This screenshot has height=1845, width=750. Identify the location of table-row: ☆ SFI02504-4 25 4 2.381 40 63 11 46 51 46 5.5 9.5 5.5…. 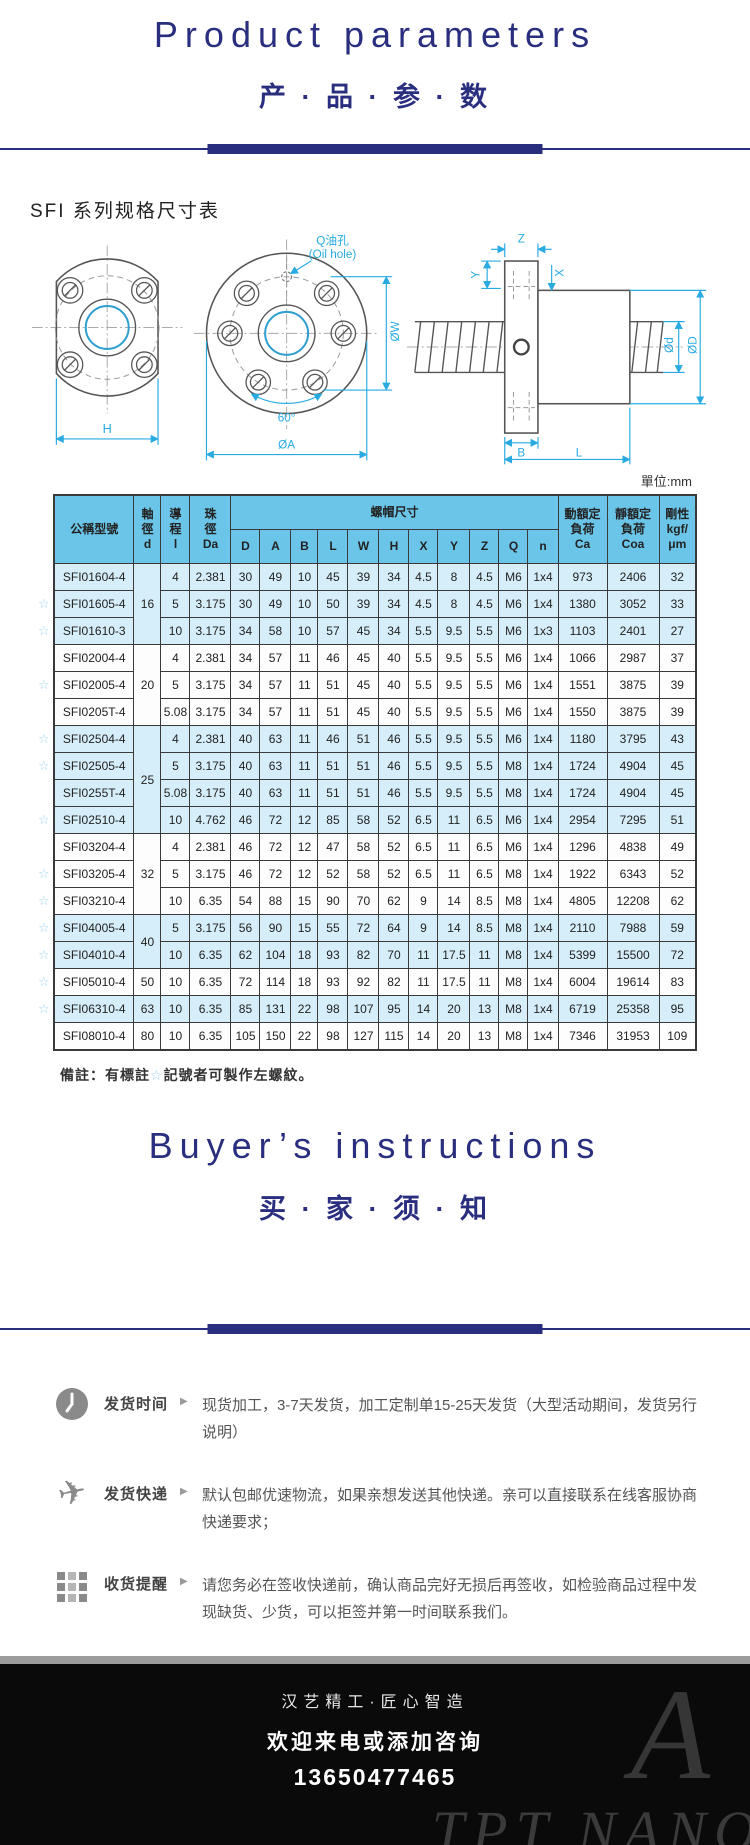
(367, 780).